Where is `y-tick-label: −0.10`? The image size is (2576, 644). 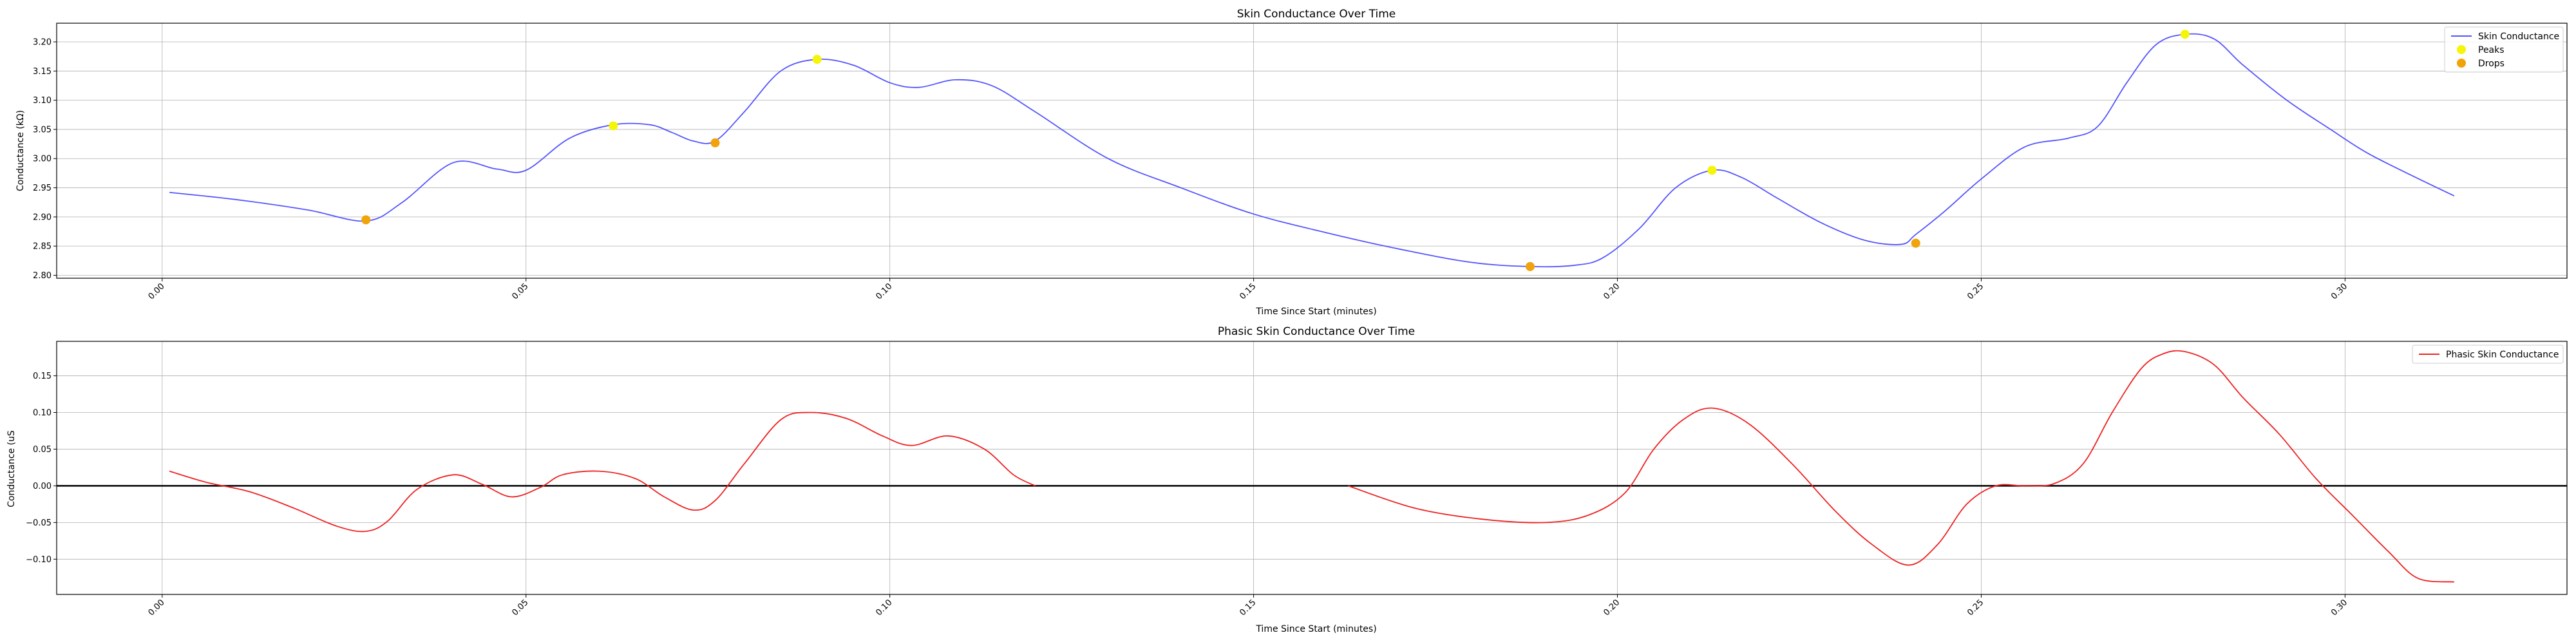 y-tick-label: −0.10 is located at coordinates (39, 560).